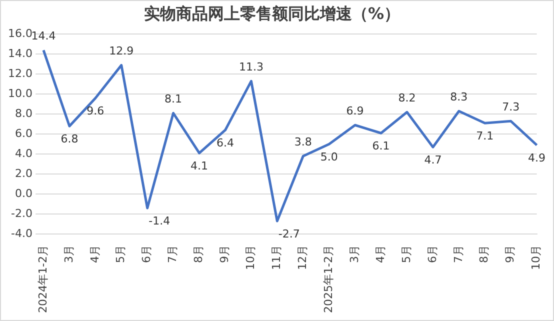  What do you see at coordinates (95, 111) in the screenshot?
I see `data-label: 9.6` at bounding box center [95, 111].